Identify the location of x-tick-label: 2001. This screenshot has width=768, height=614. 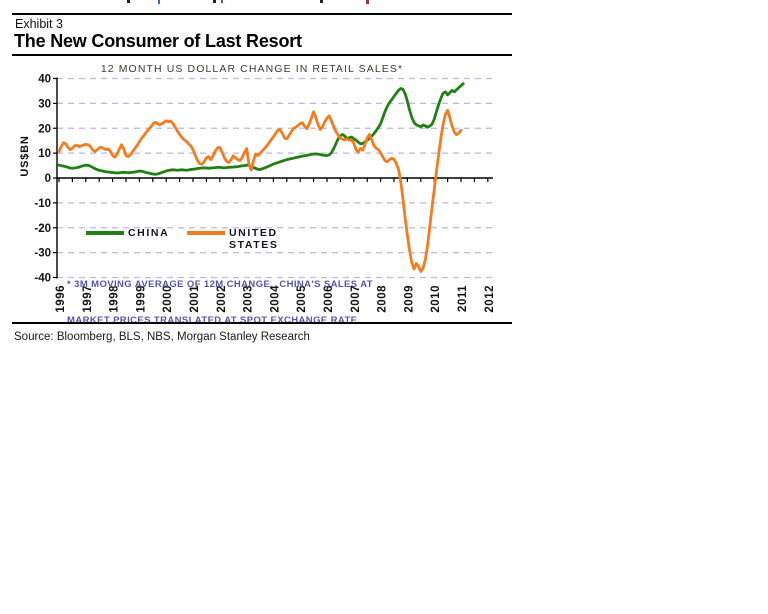
(195, 299).